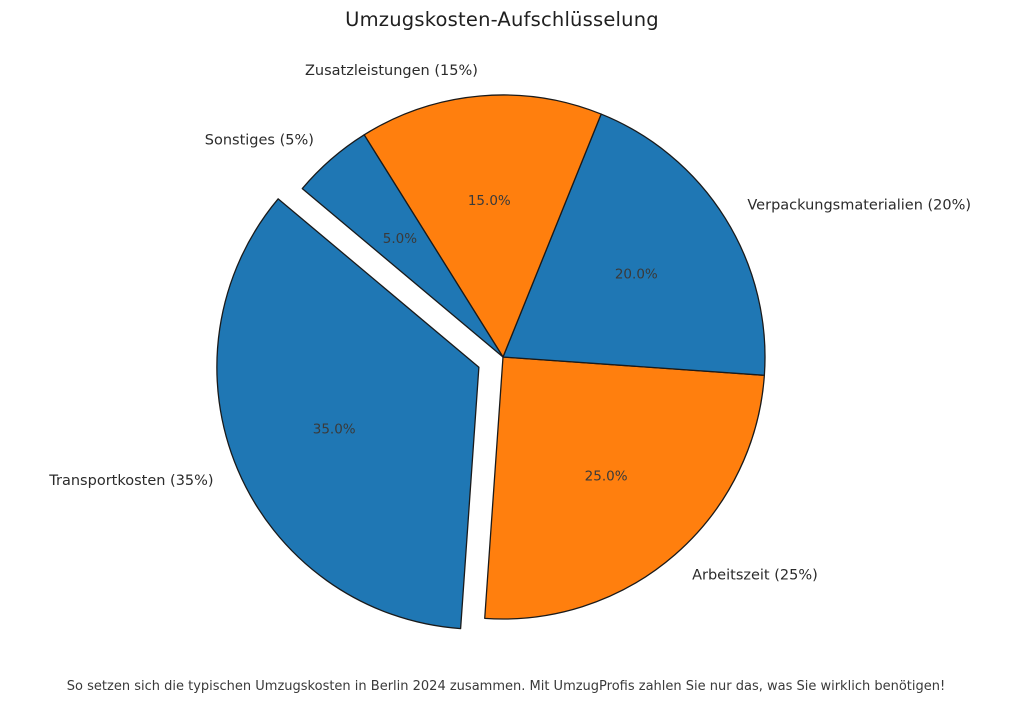 This screenshot has height=709, width=1024. I want to click on pie-slice-verpackungsmaterialien, so click(634, 244).